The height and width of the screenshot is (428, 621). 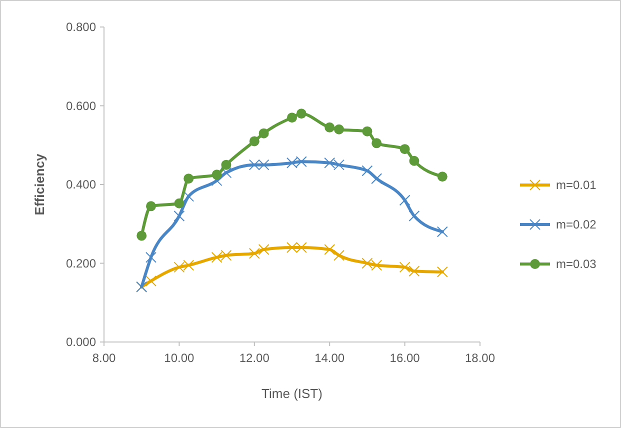 What do you see at coordinates (104, 358) in the screenshot?
I see `x-tick-label: 8.00` at bounding box center [104, 358].